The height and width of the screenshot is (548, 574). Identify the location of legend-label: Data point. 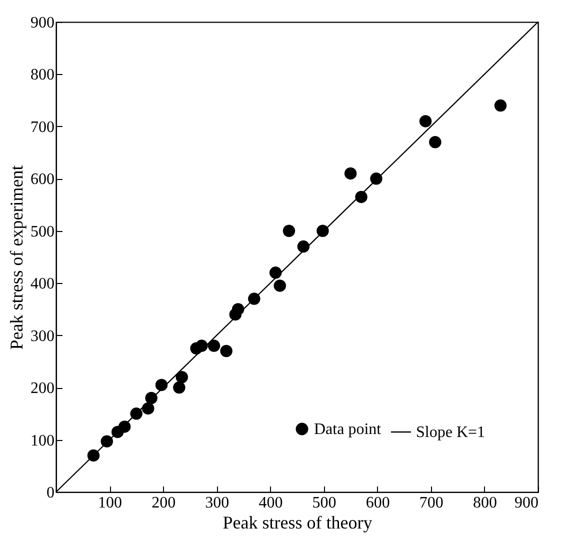
(348, 429).